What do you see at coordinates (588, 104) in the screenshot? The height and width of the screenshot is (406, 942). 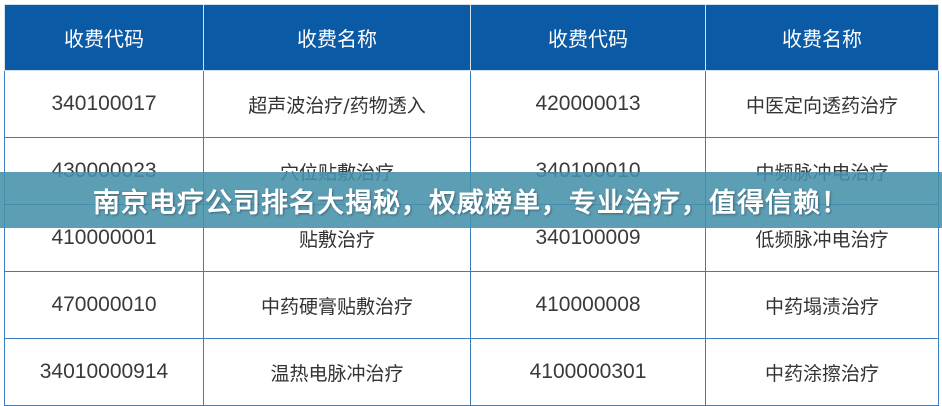 I see `fee-code-cell: 420000013` at bounding box center [588, 104].